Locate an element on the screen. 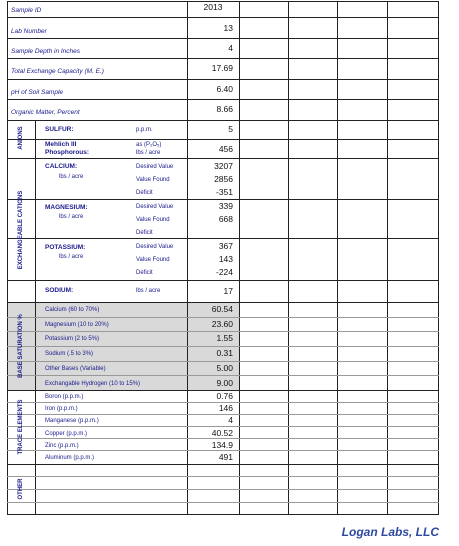 This screenshot has width=459, height=546. organic-matter-value: 8.66 is located at coordinates (224, 109).